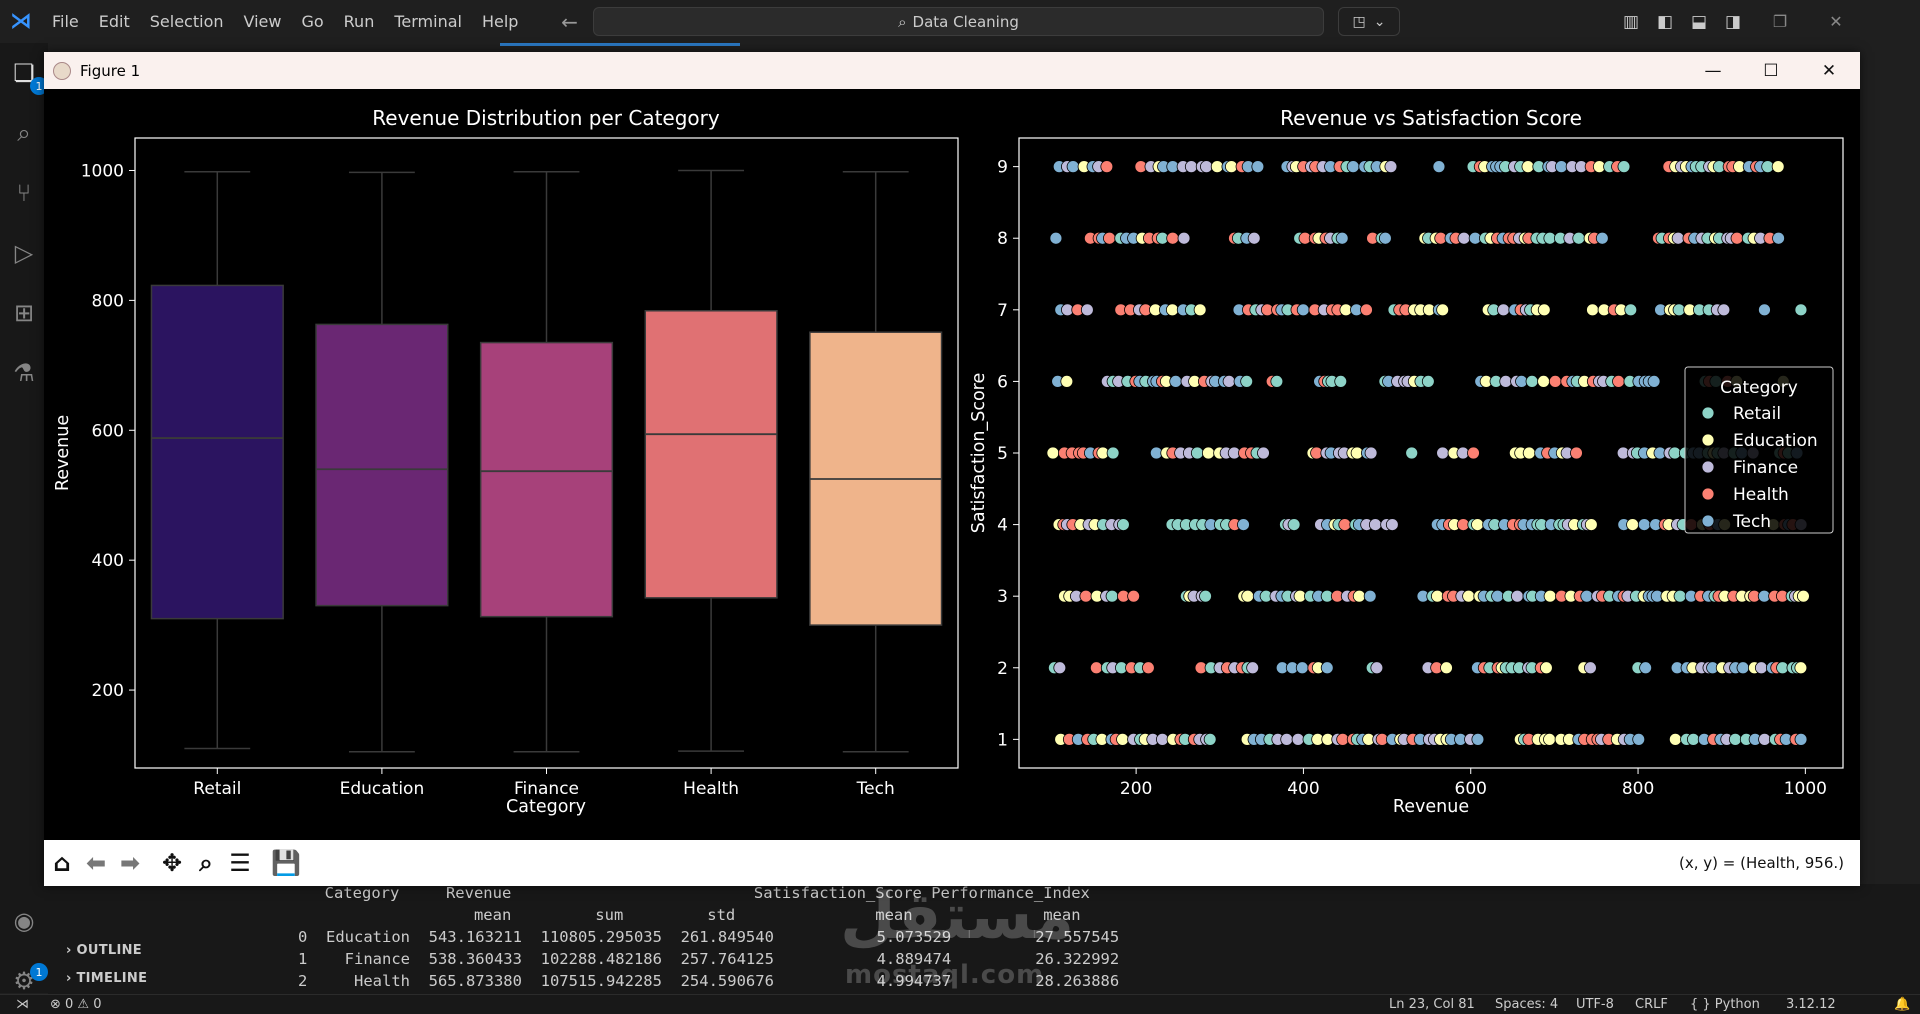 This screenshot has height=1014, width=1920. Describe the element at coordinates (359, 21) in the screenshot. I see `menu-run: Run` at that location.